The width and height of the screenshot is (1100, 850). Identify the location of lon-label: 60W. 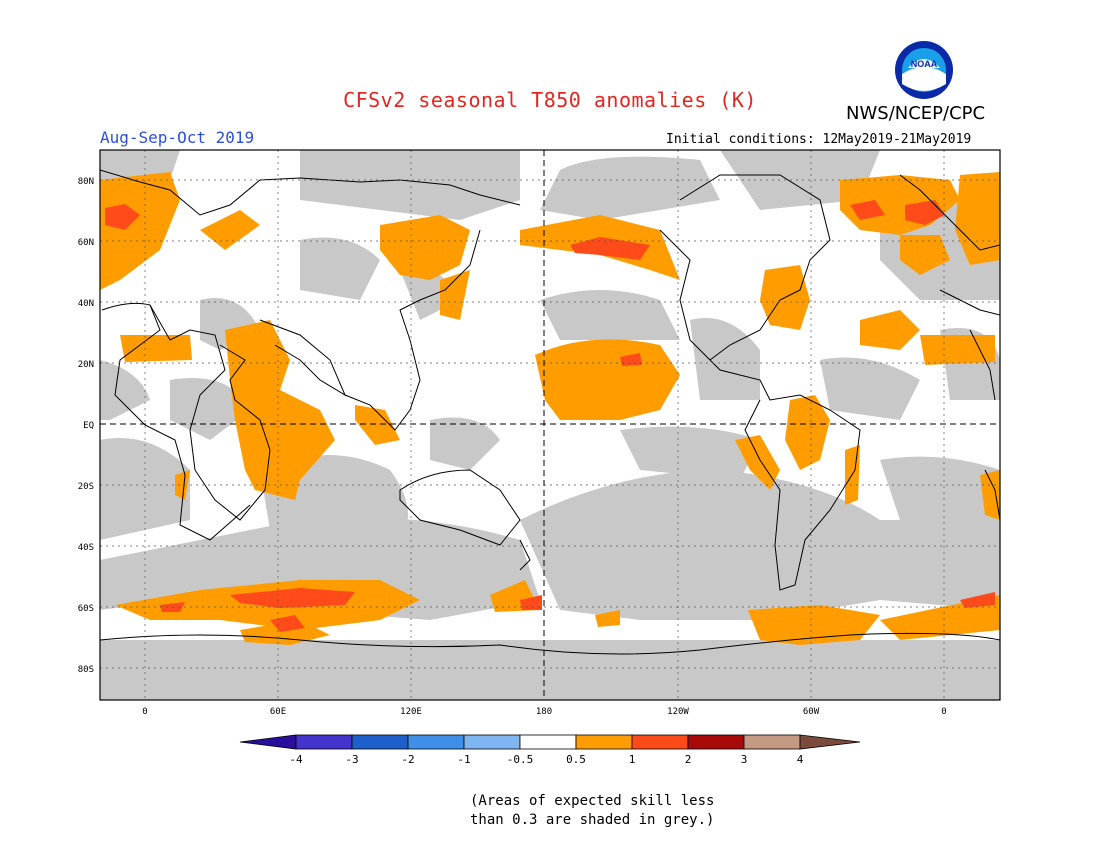
(811, 712).